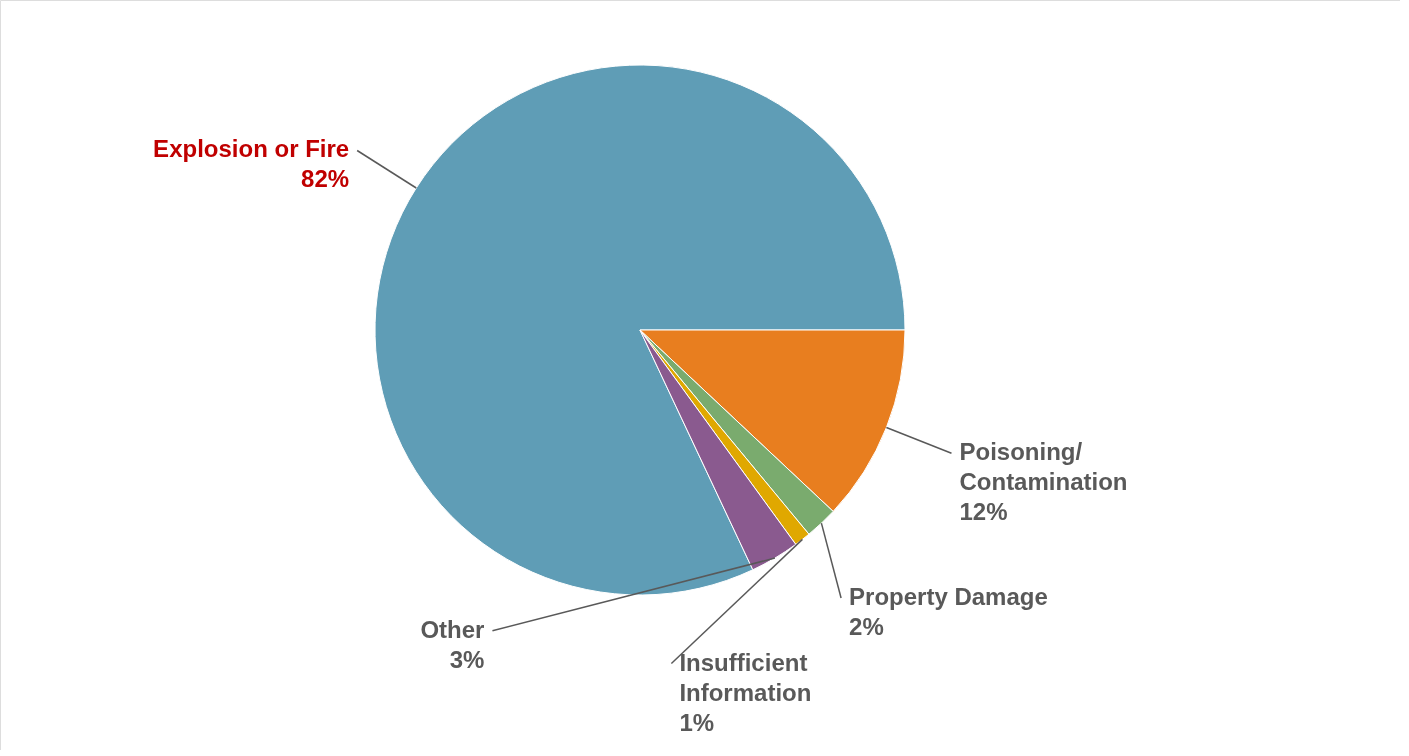 The height and width of the screenshot is (756, 1409). Describe the element at coordinates (452, 629) in the screenshot. I see `slice-label: Other` at that location.